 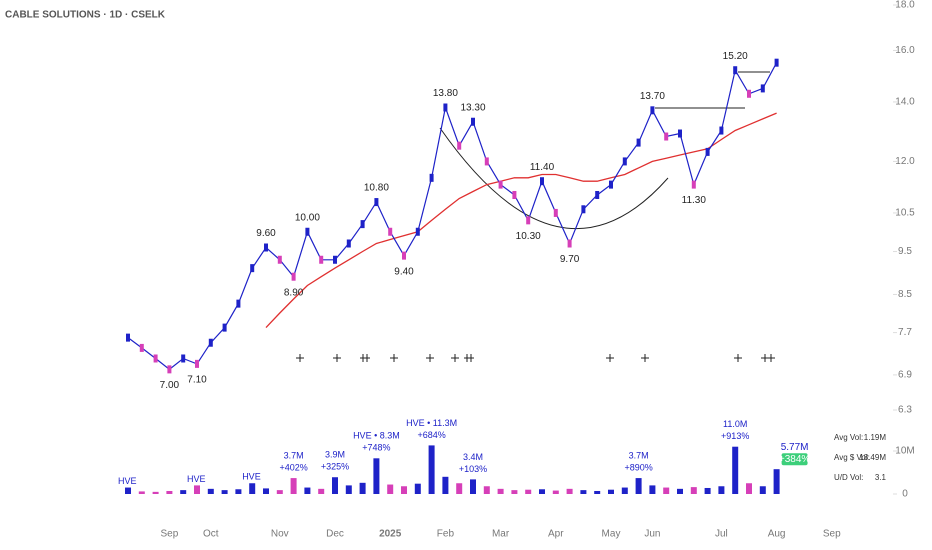 What do you see at coordinates (905, 102) in the screenshot?
I see `y-tick-label: 14.0` at bounding box center [905, 102].